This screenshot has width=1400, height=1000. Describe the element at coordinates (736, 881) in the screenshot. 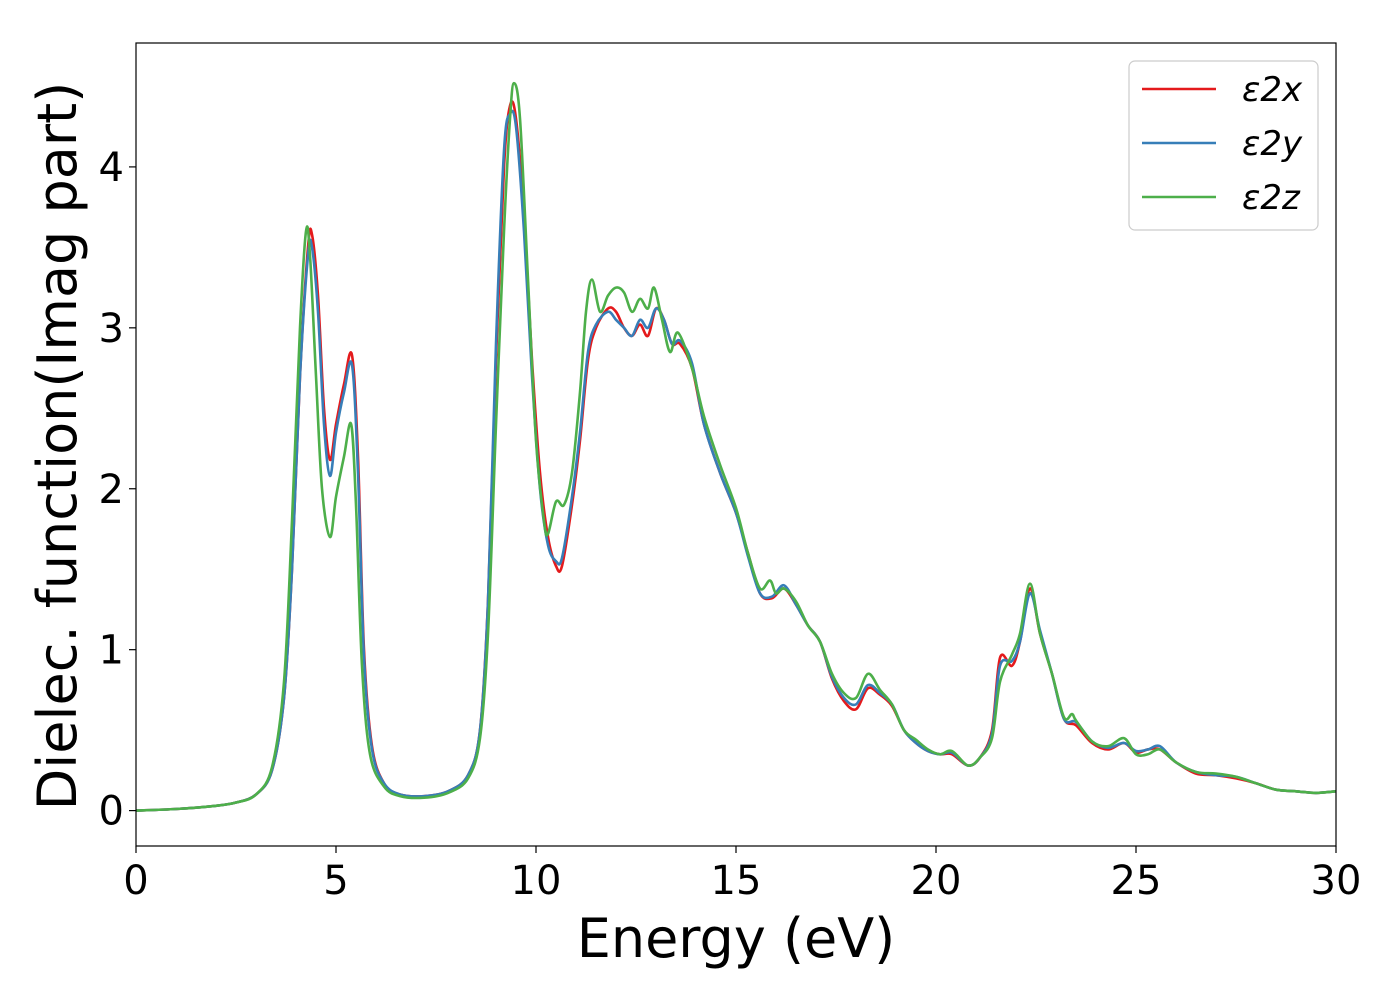

I see `x-tick-label: 15` at that location.